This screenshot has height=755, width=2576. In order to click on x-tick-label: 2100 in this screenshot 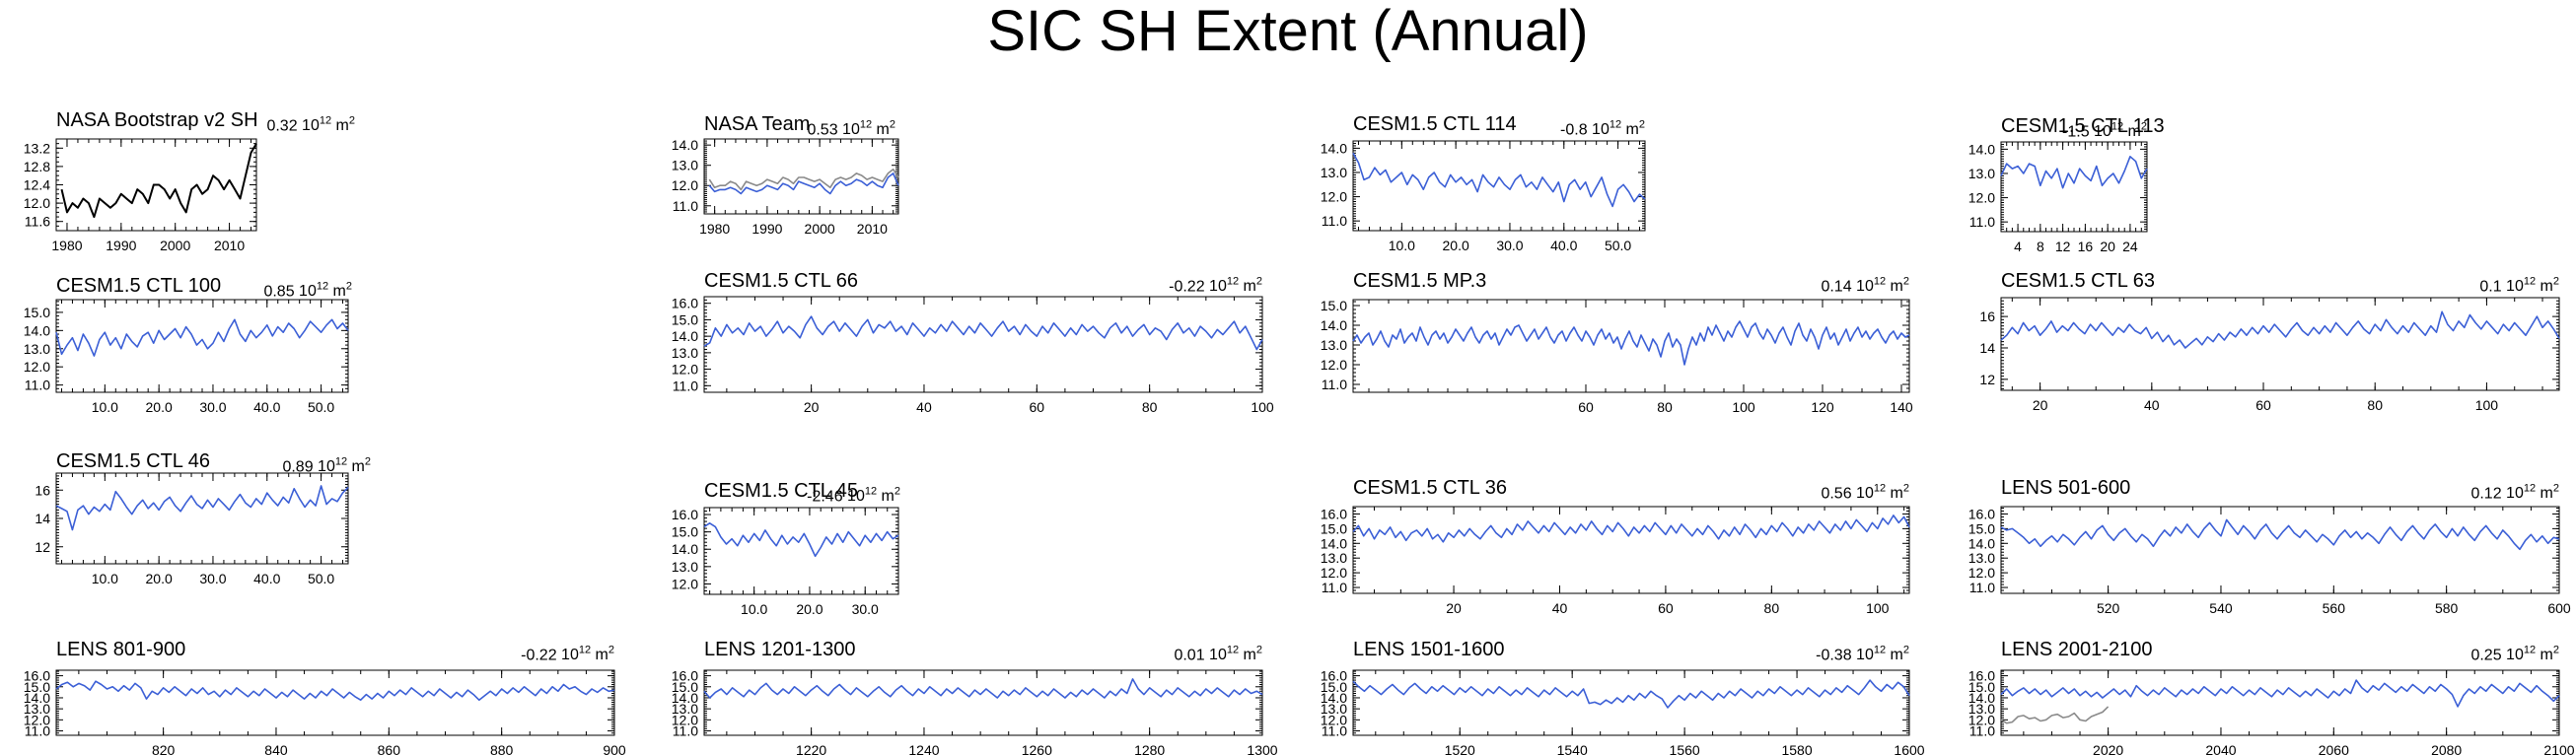, I will do `click(2558, 748)`.